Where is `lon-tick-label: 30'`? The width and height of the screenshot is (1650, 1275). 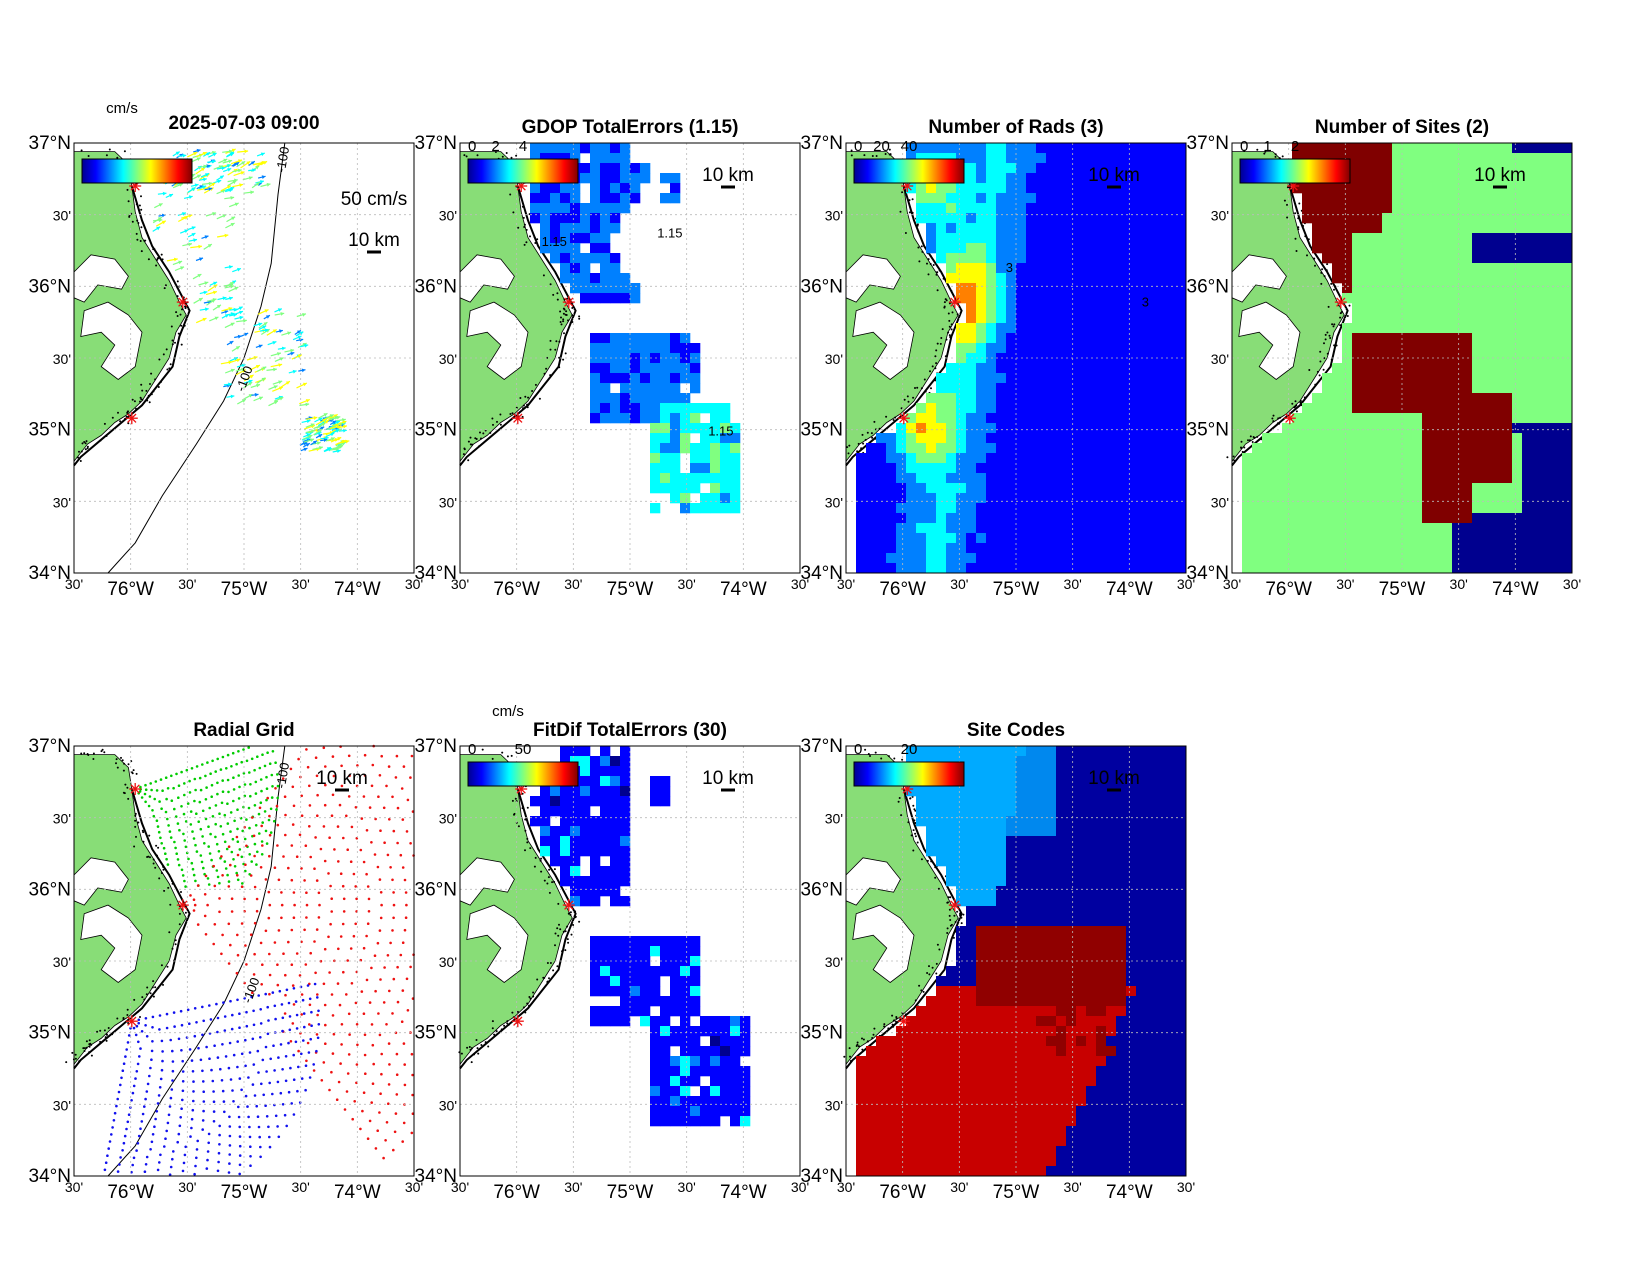 lon-tick-label: 30' is located at coordinates (74, 584).